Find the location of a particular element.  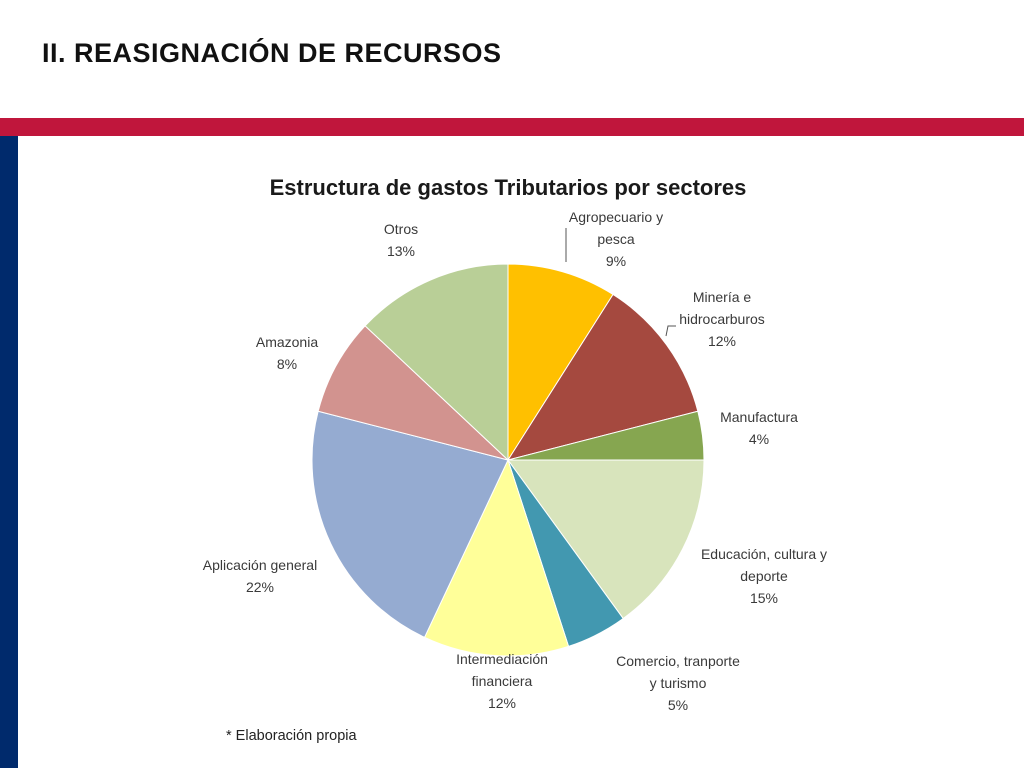

slice-label: Intermediación financiera 12% is located at coordinates (502, 681).